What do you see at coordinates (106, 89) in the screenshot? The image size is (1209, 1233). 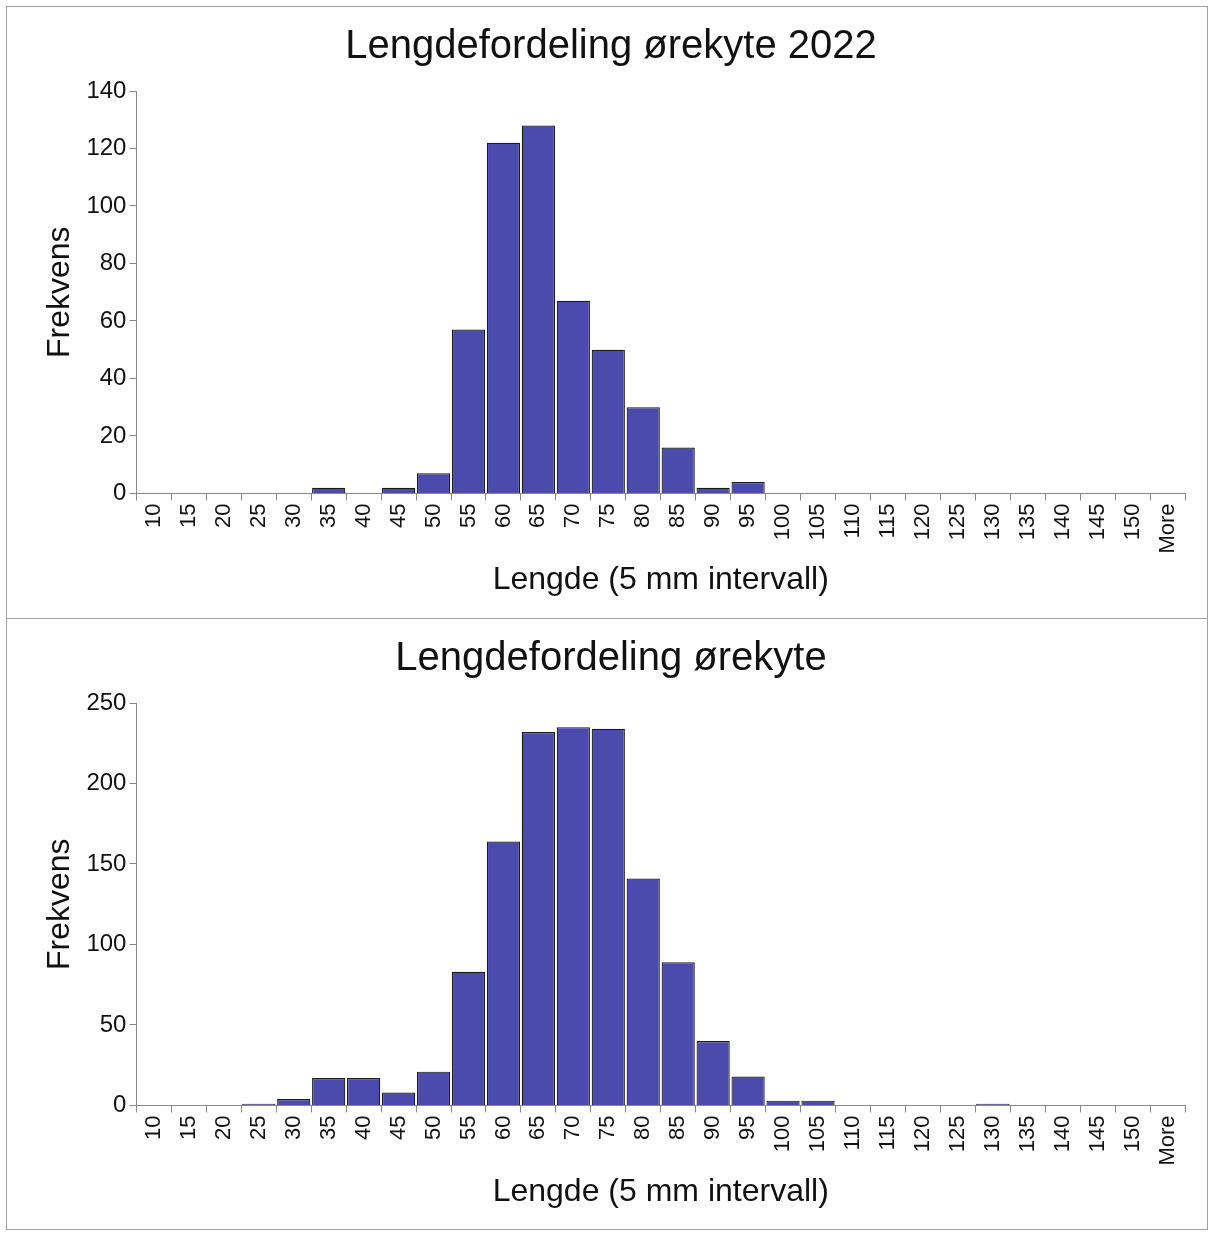 I see `y-tick-label: 140` at bounding box center [106, 89].